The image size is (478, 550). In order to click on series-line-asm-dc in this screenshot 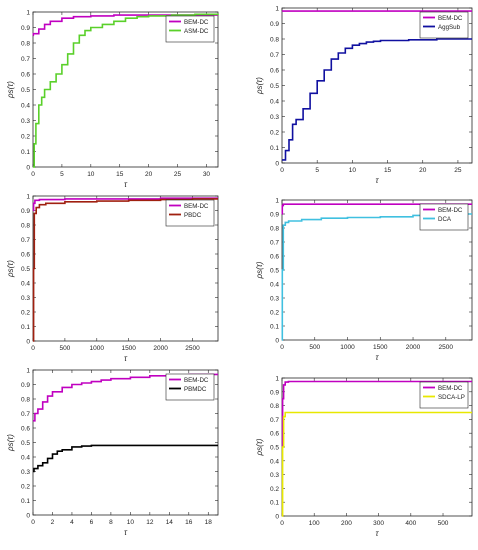, I will do `click(126, 90)`.